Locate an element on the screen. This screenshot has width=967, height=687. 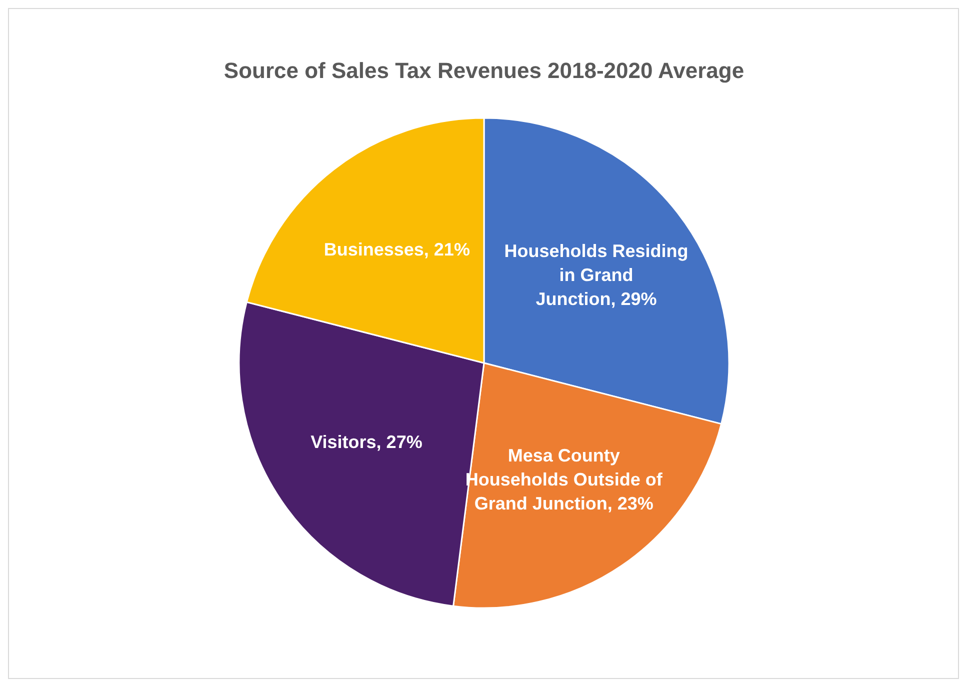
slice-label: Businesses, 21% is located at coordinates (397, 249).